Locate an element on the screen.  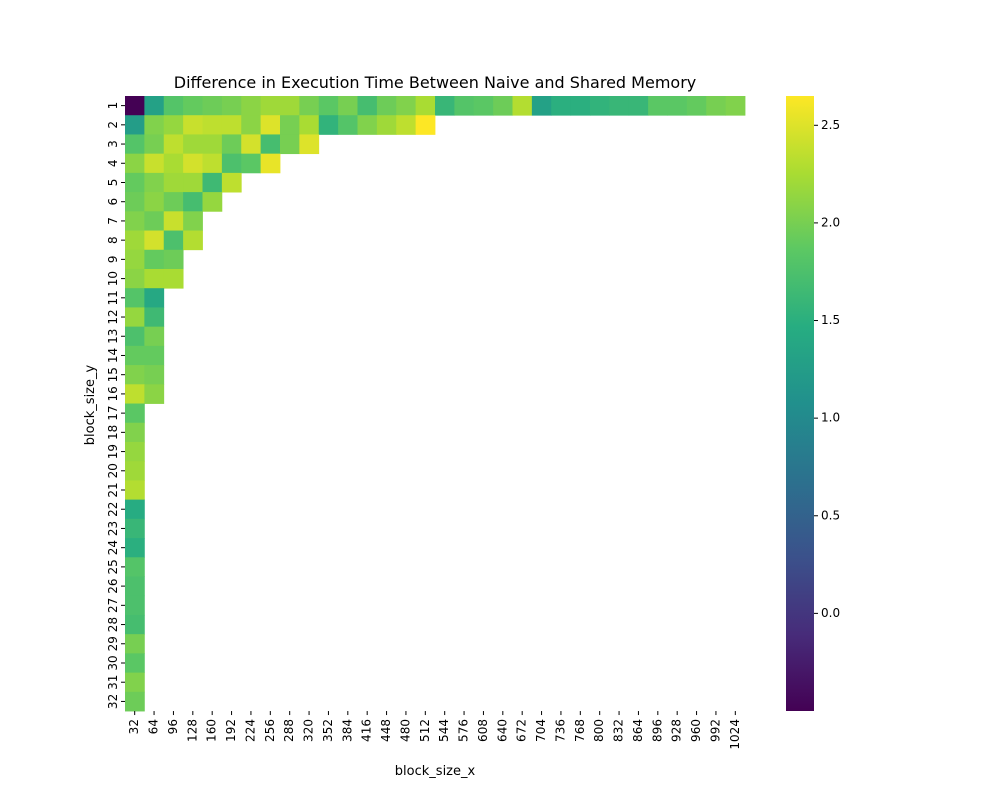
y-tick-label: 23 is located at coordinates (113, 528).